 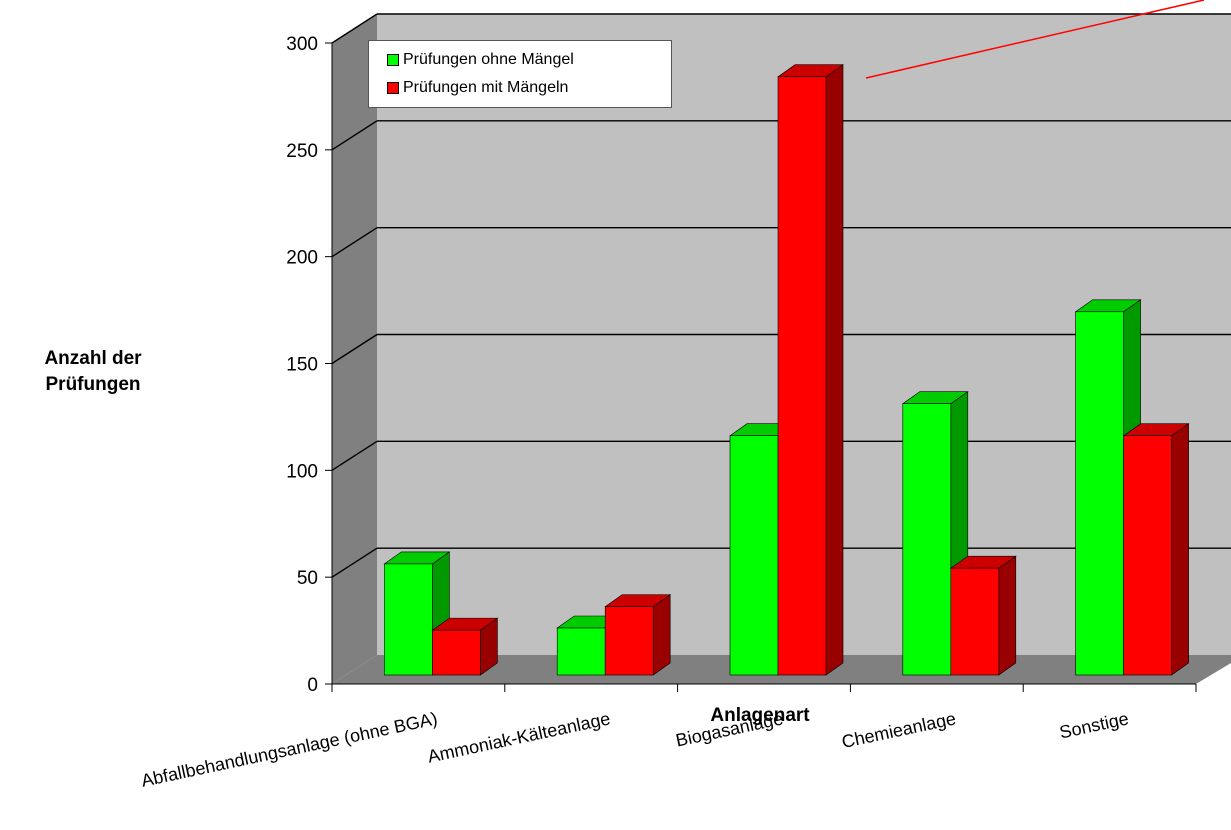 What do you see at coordinates (302, 44) in the screenshot?
I see `y-tick-label: 300` at bounding box center [302, 44].